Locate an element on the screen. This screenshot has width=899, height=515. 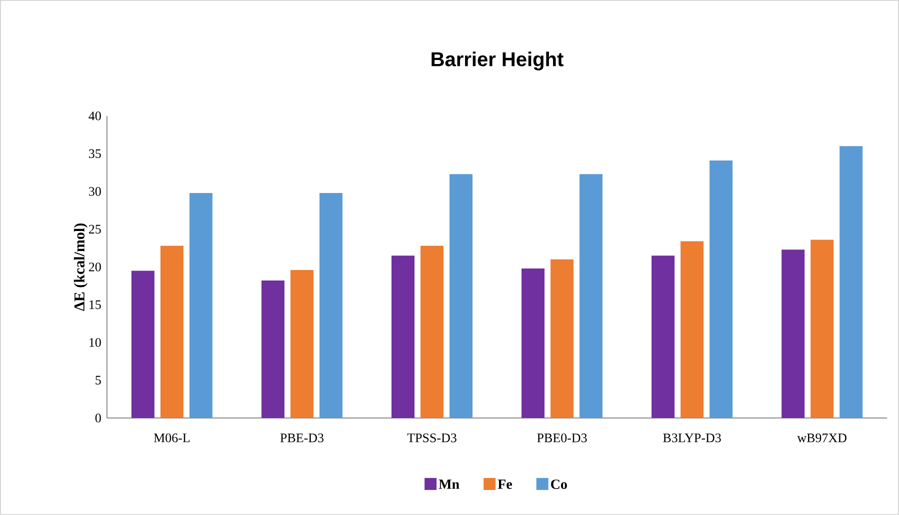
y-tick-label: 10 is located at coordinates (95, 342).